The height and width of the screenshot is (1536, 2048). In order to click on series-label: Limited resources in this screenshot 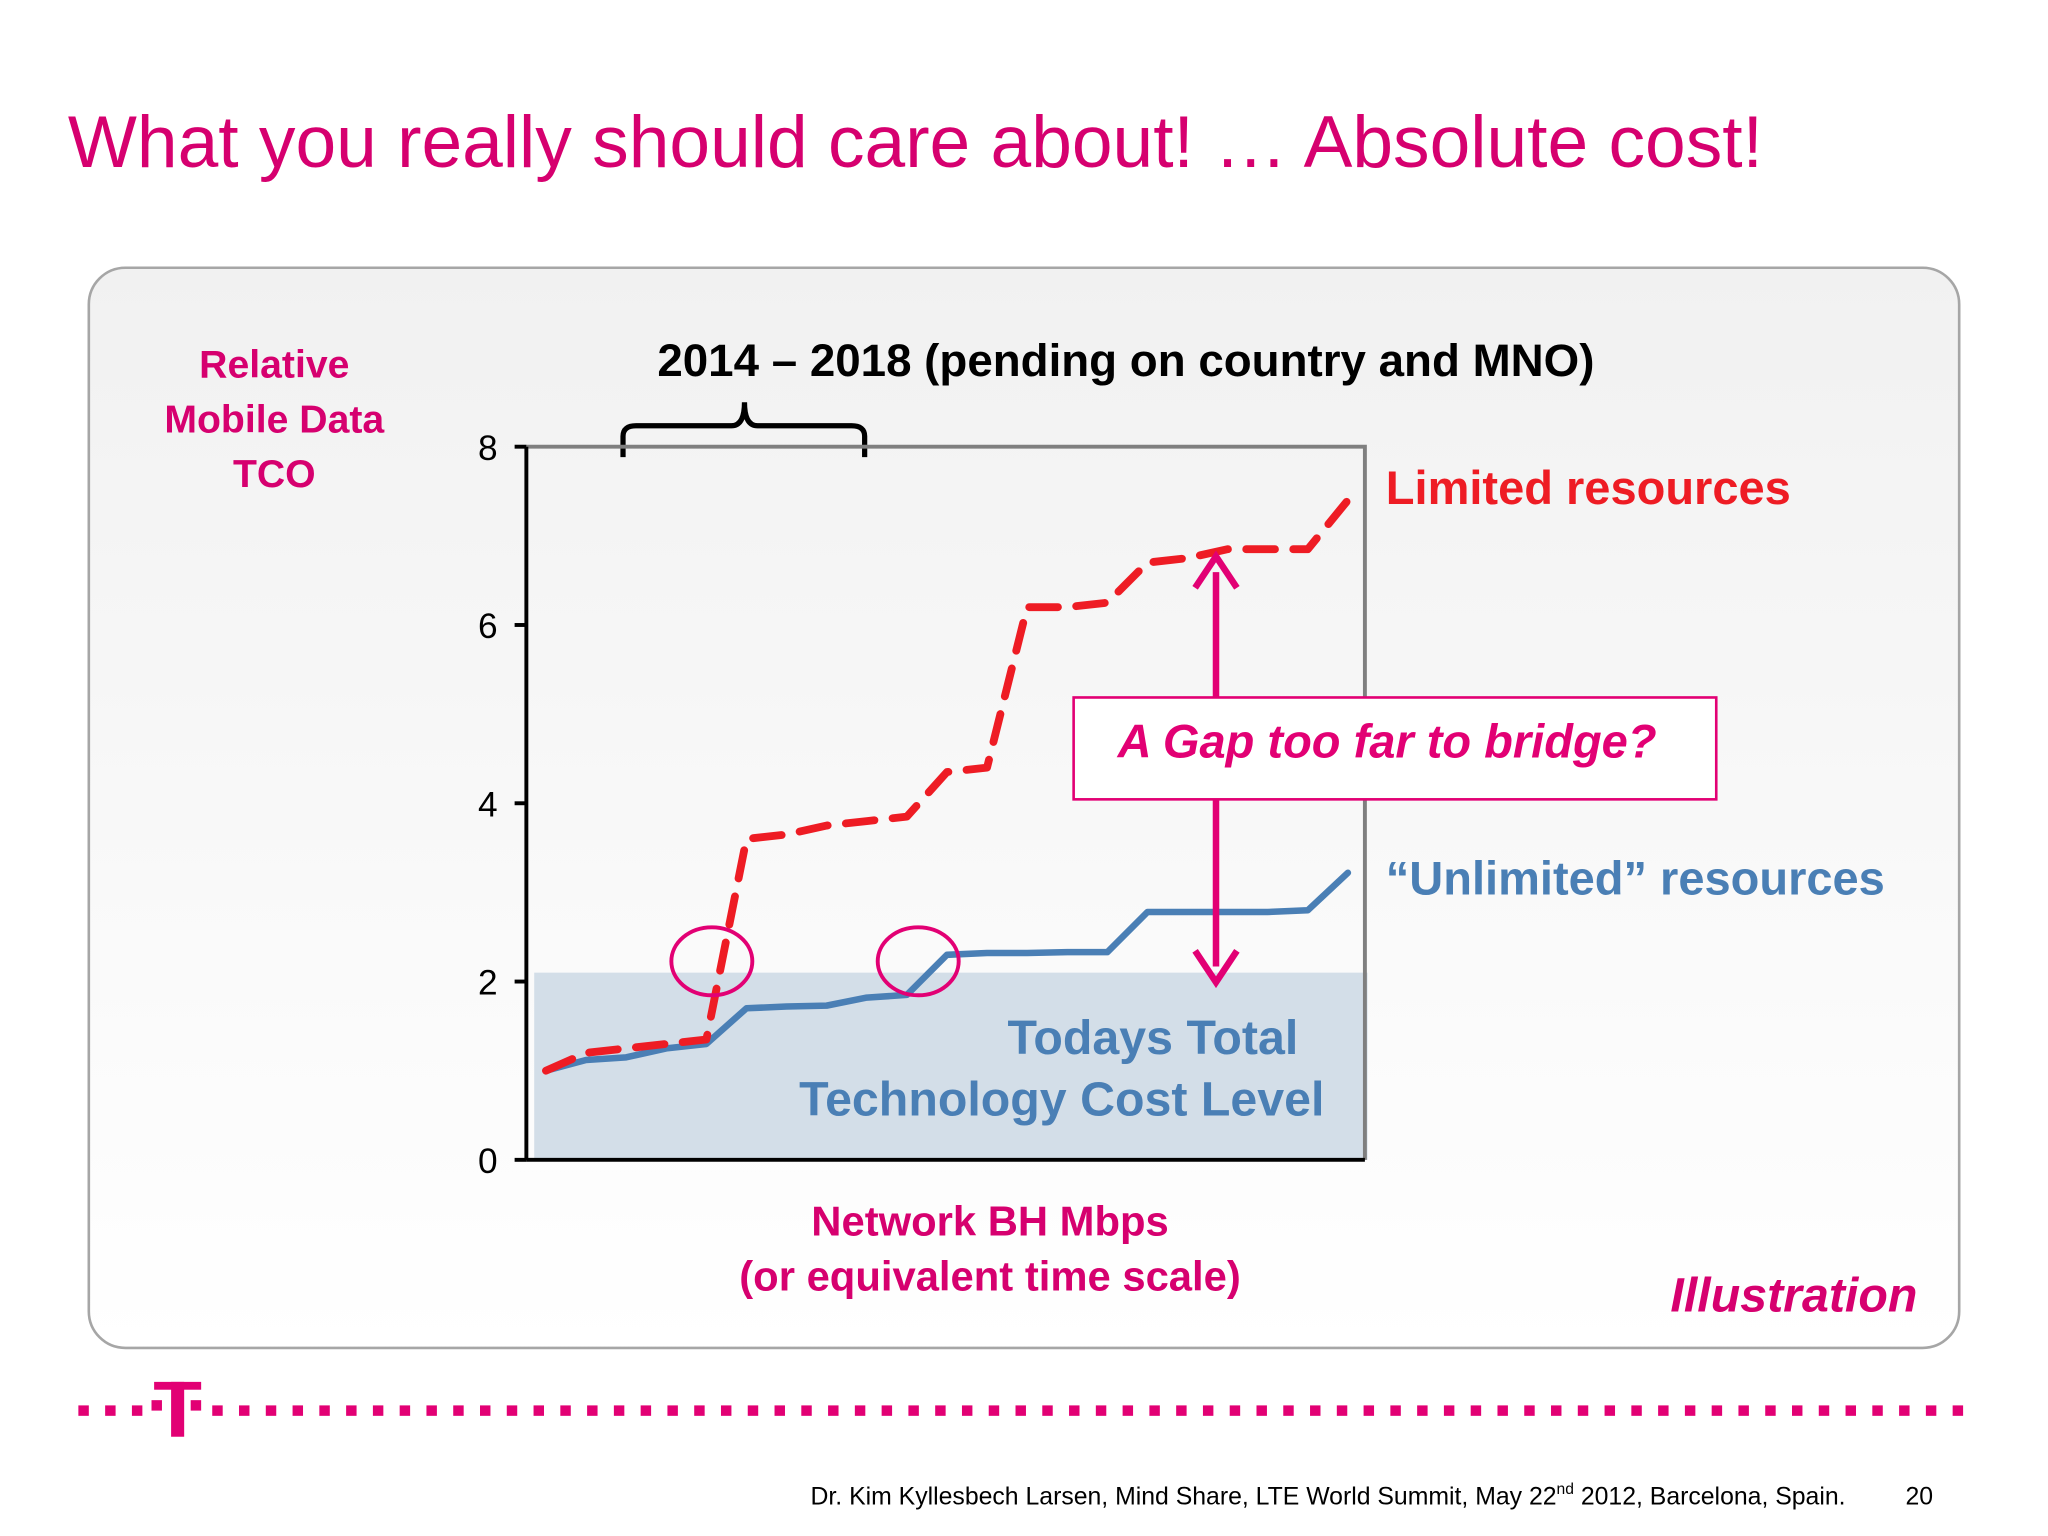, I will do `click(1588, 487)`.